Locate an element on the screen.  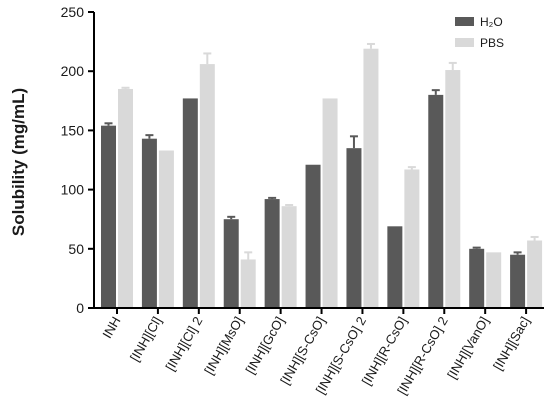
y-tick-label: 100 is located at coordinates (73, 190).